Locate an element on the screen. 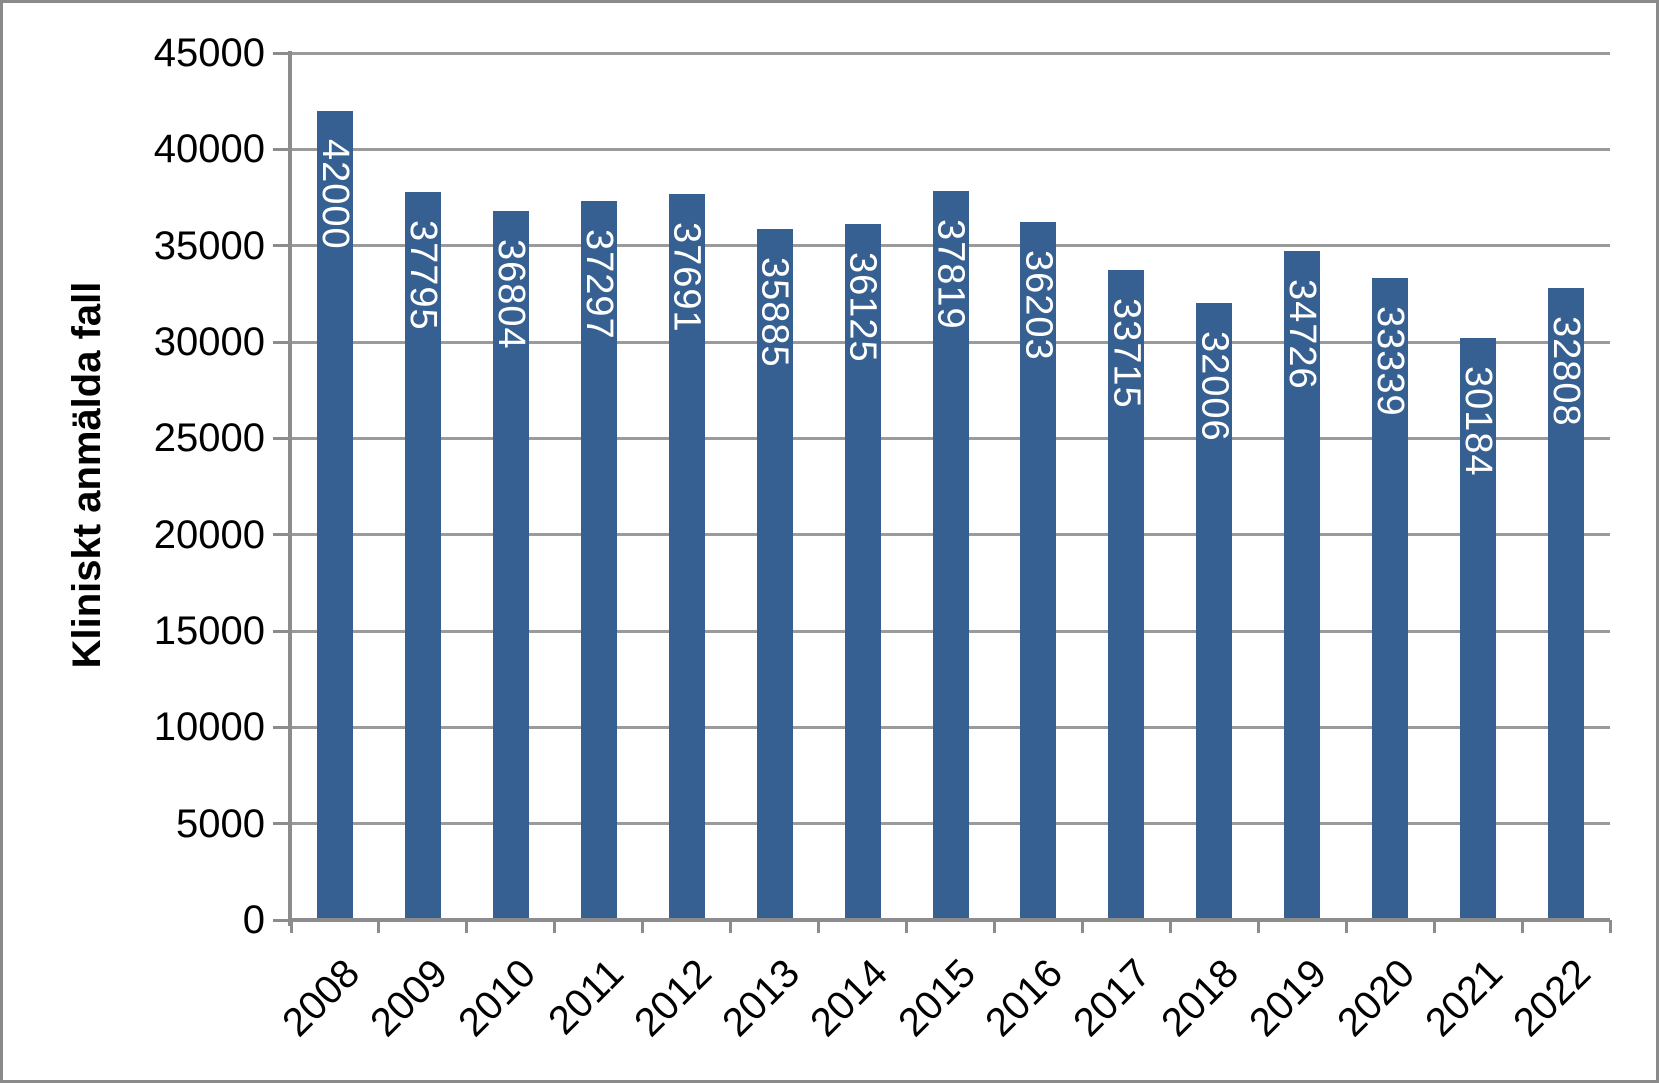 The image size is (1659, 1083). bar-value-label: 36125 is located at coordinates (862, 307).